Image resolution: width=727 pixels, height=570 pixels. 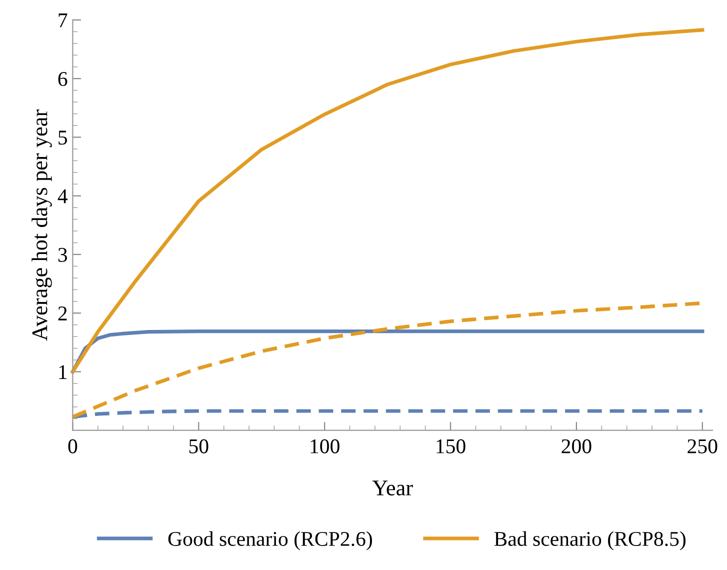 I want to click on x-tick-label: 250, so click(x=703, y=446).